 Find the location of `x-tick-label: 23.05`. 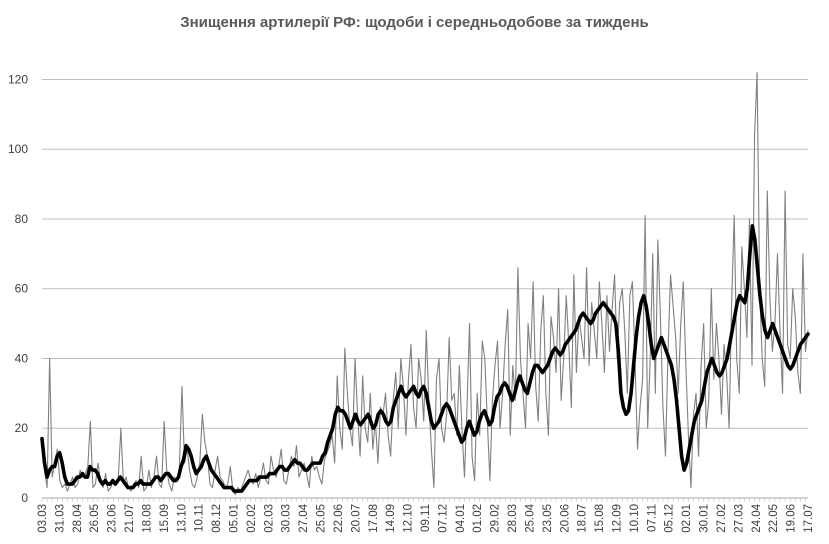

x-tick-label: 23.05 is located at coordinates (548, 518).